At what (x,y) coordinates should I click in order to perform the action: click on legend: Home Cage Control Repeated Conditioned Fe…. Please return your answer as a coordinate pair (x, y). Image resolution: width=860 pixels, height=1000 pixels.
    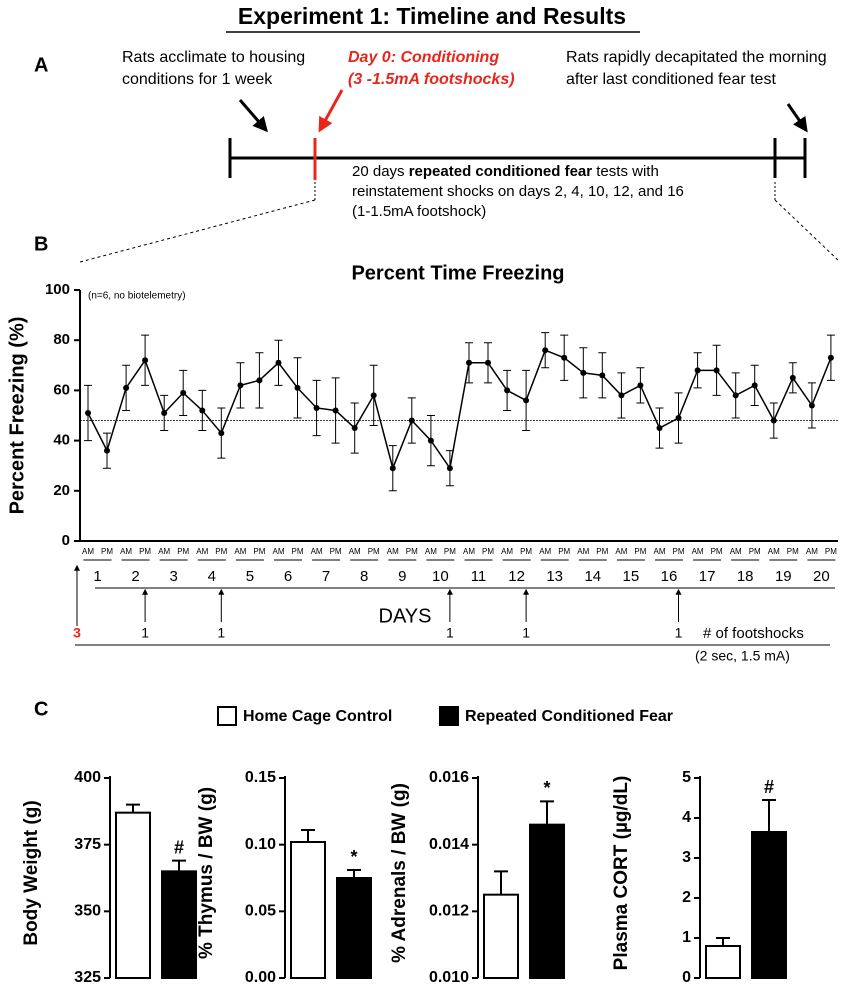
    Looking at the image, I should click on (445, 716).